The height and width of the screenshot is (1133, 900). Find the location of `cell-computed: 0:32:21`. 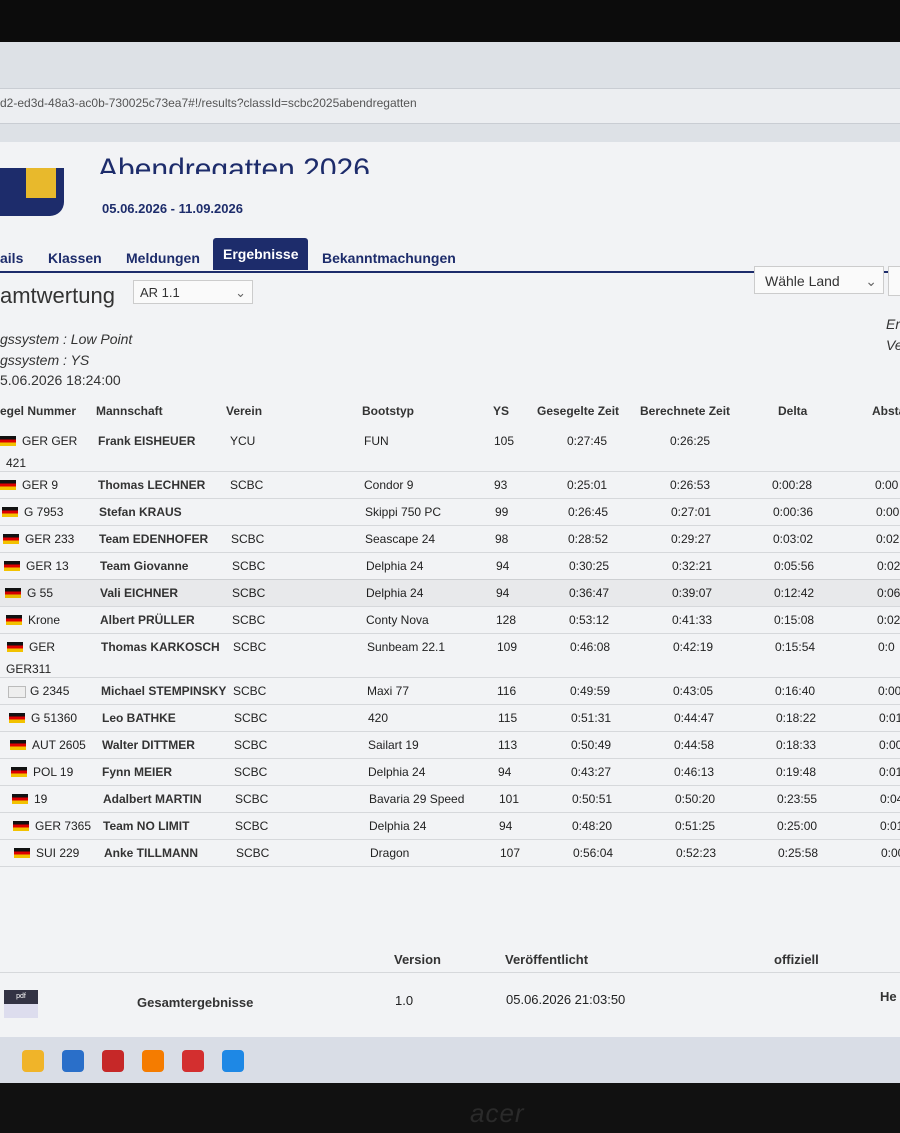

cell-computed: 0:32:21 is located at coordinates (692, 566).